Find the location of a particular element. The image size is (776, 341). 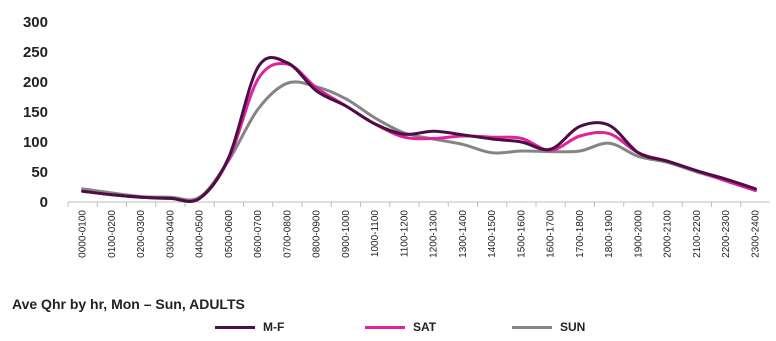

legend-swatch-mf is located at coordinates (235, 327).